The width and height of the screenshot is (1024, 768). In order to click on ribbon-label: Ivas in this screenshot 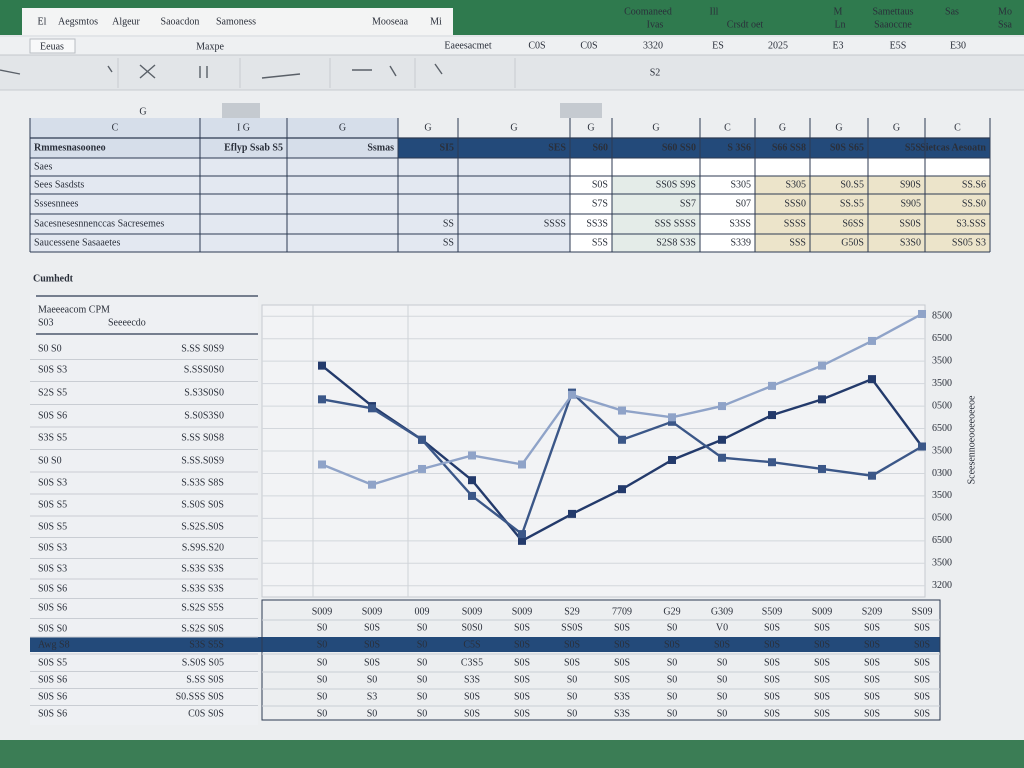, I will do `click(655, 24)`.